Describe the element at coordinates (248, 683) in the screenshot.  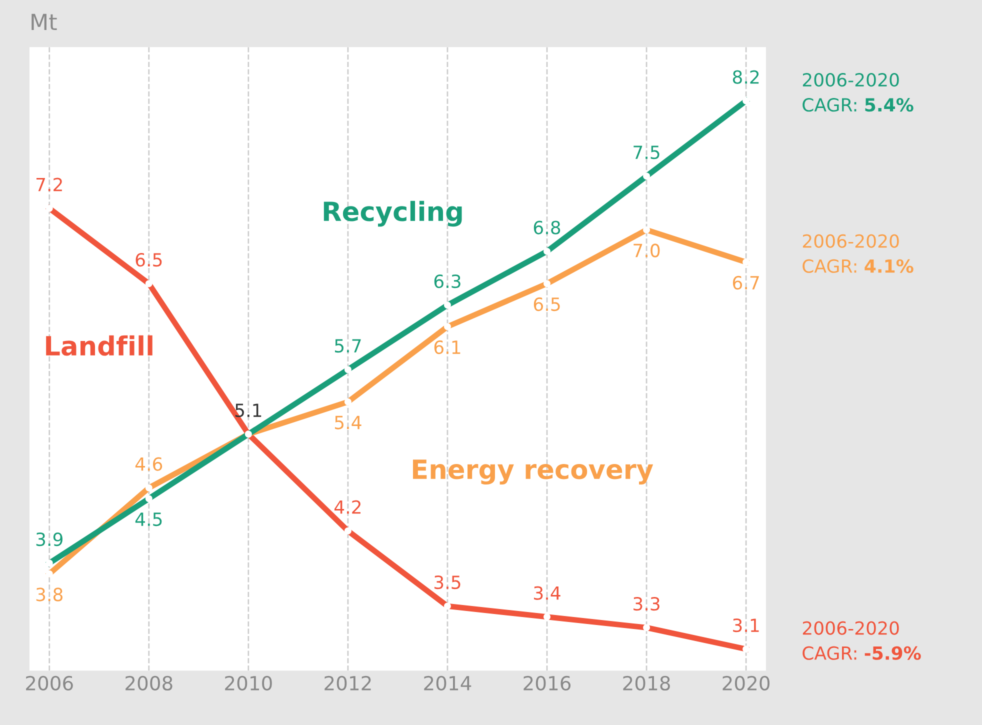
I see `x-tick-label: 2010` at that location.